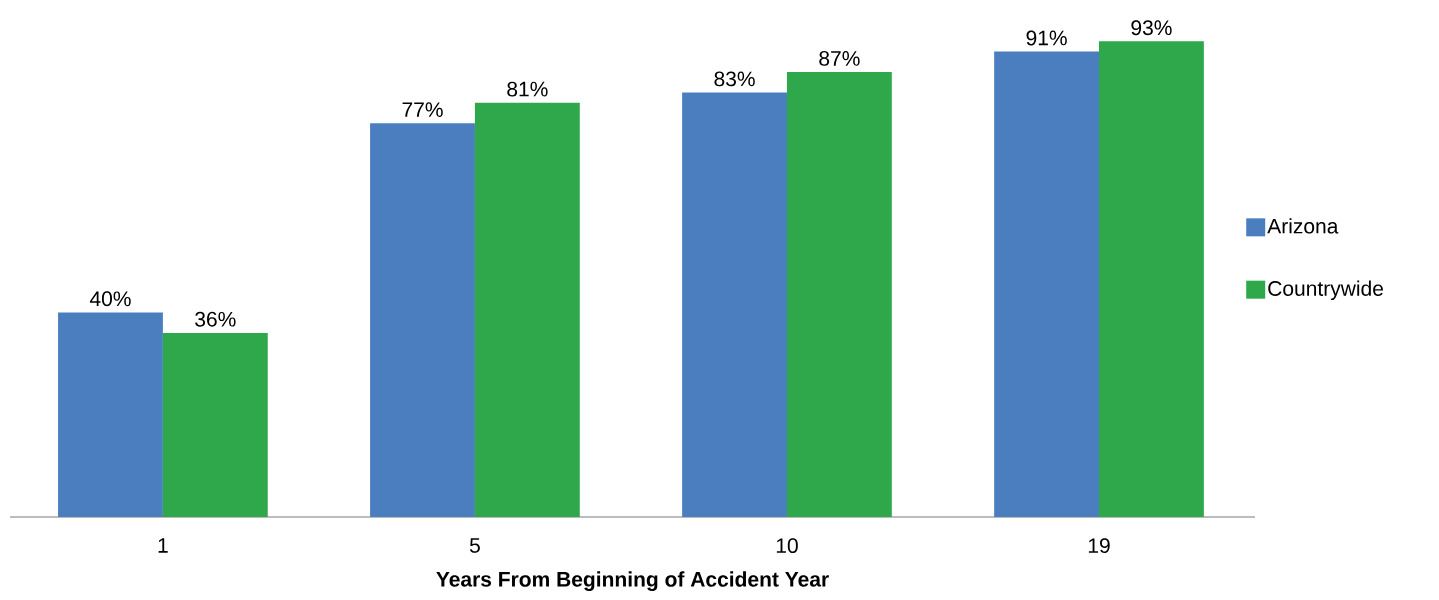  Describe the element at coordinates (839, 58) in the screenshot. I see `data-label: 87%` at that location.